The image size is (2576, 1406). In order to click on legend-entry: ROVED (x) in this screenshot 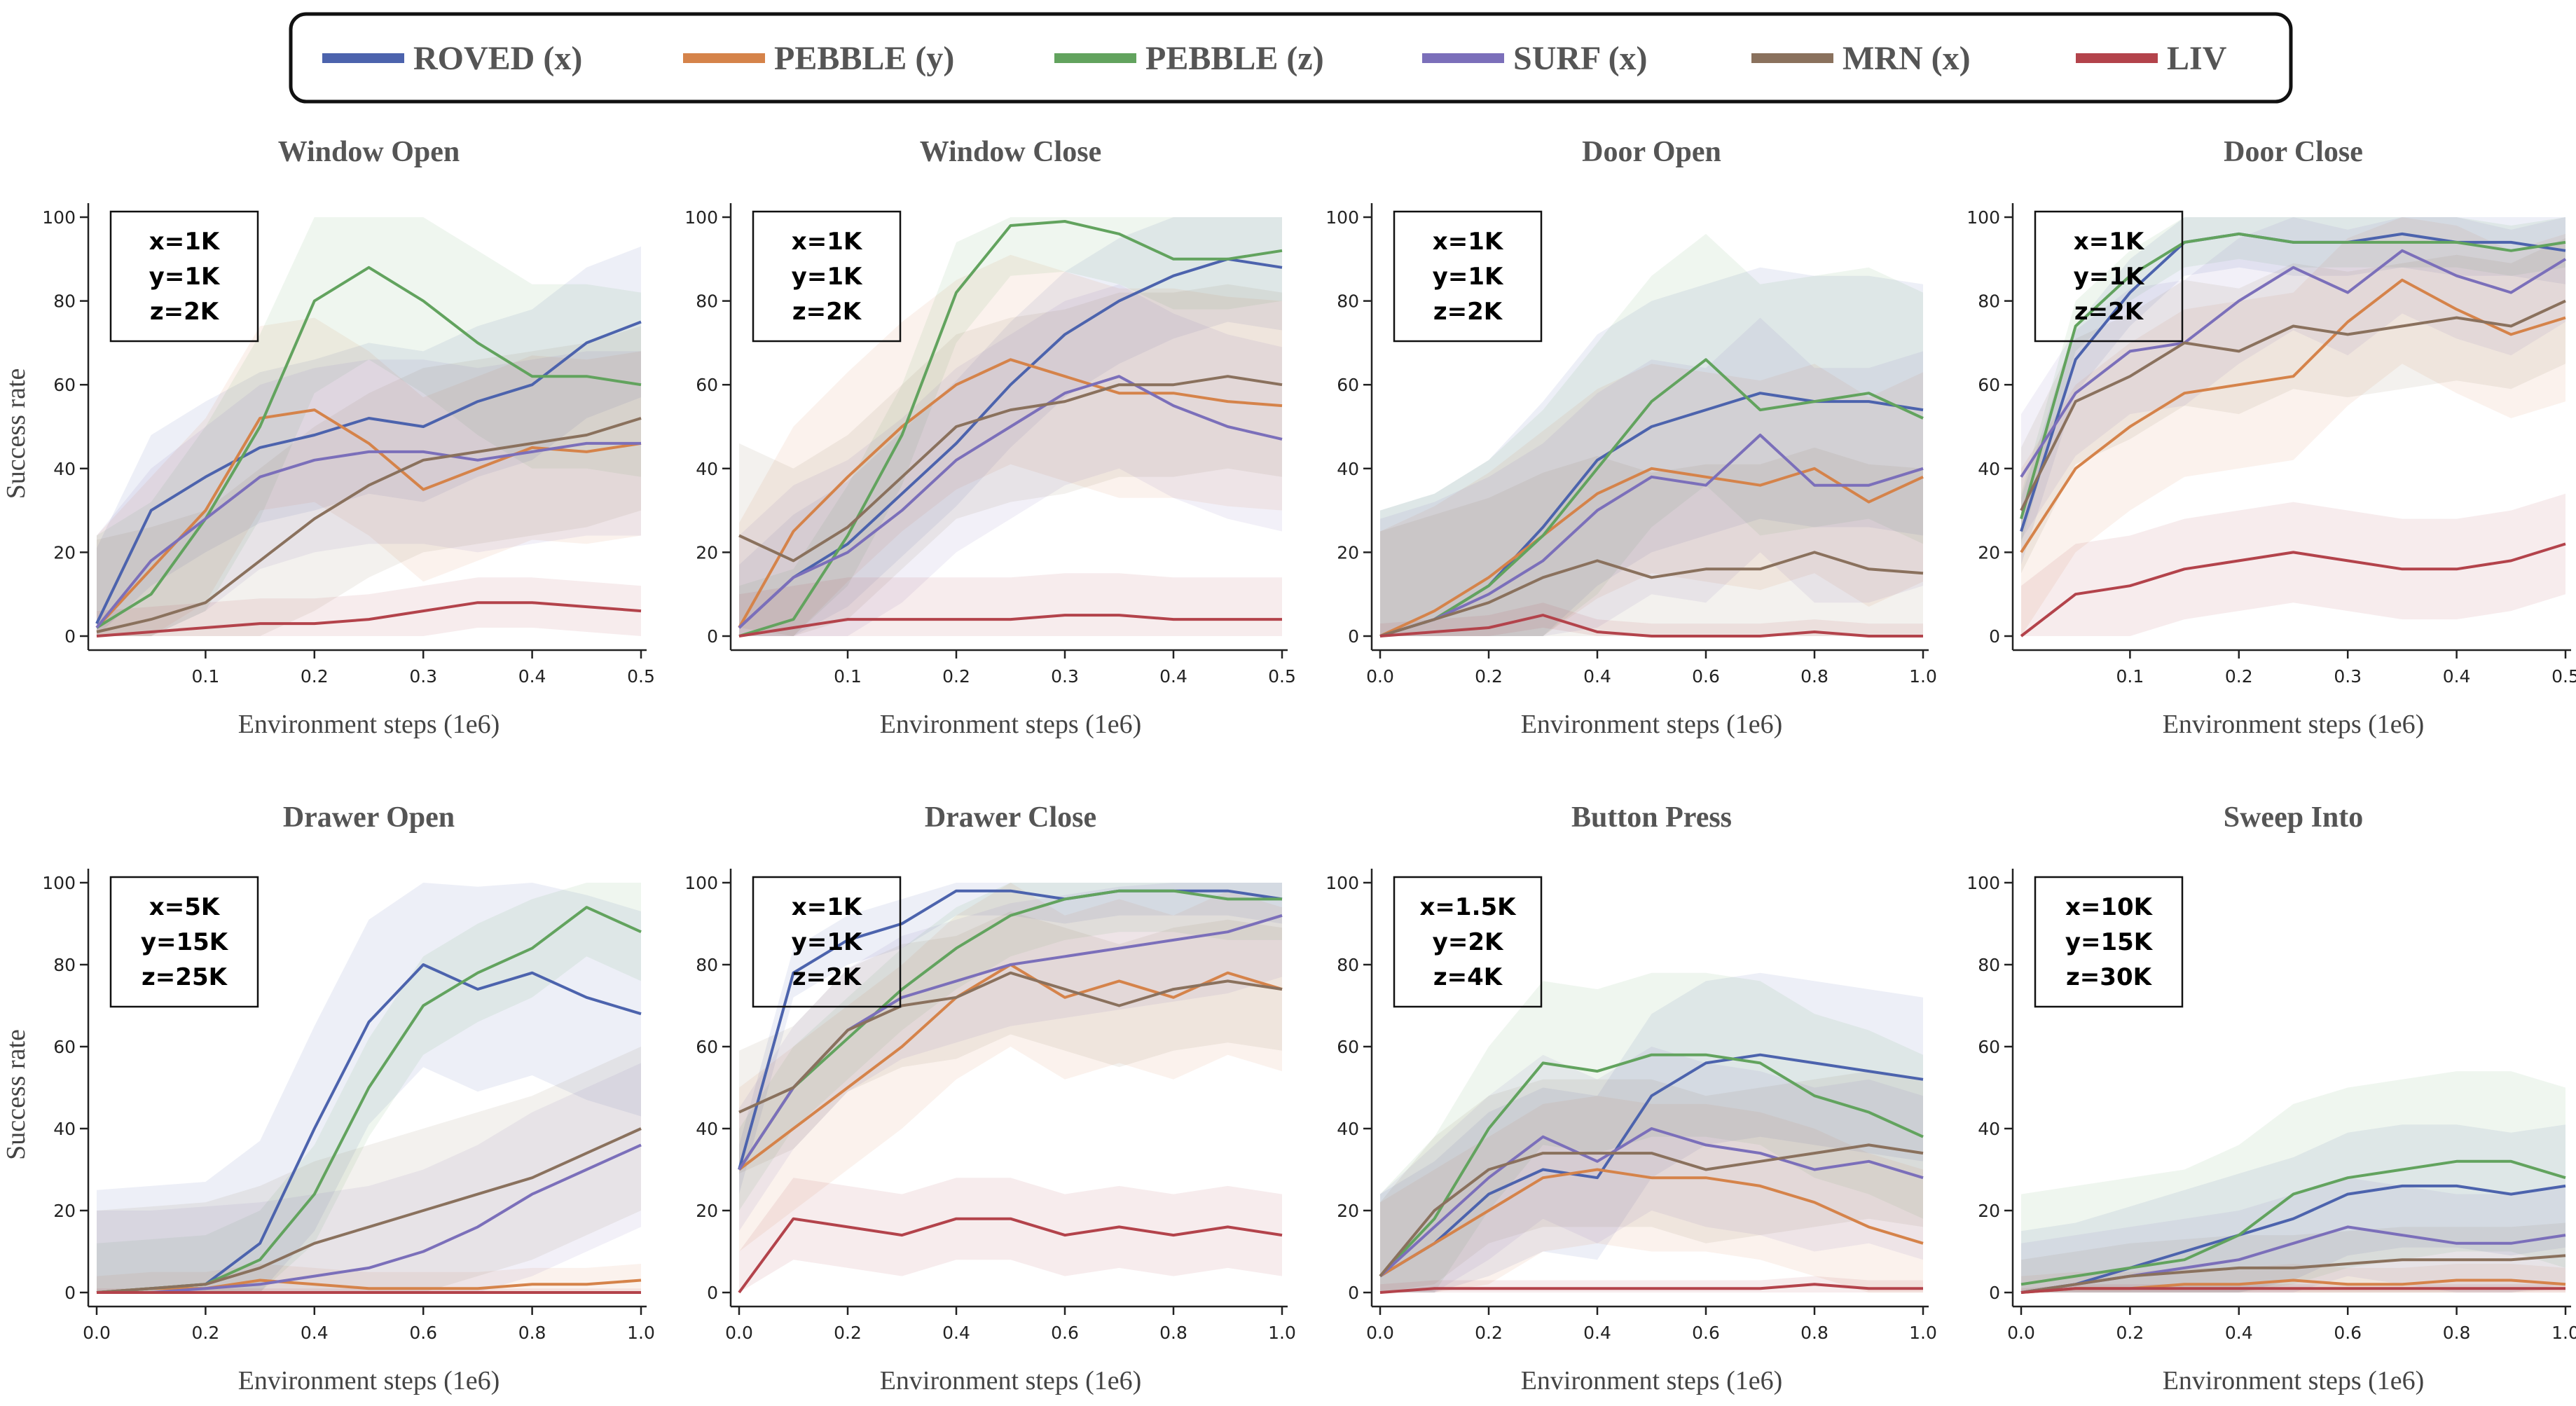, I will do `click(452, 59)`.